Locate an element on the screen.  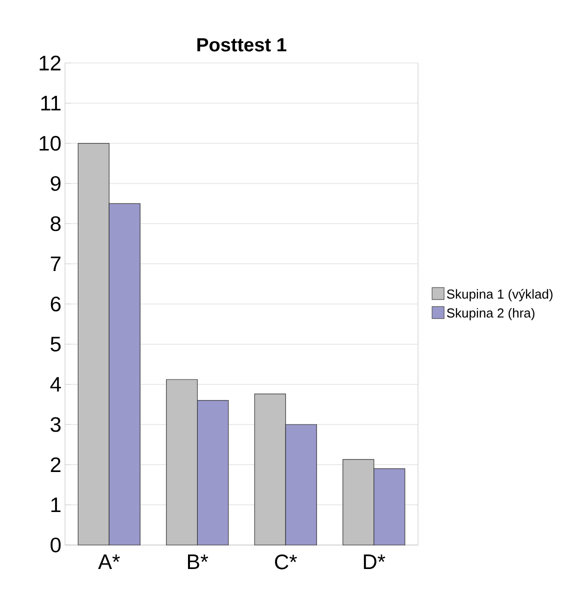
chart-title: Posttest 1 is located at coordinates (241, 45).